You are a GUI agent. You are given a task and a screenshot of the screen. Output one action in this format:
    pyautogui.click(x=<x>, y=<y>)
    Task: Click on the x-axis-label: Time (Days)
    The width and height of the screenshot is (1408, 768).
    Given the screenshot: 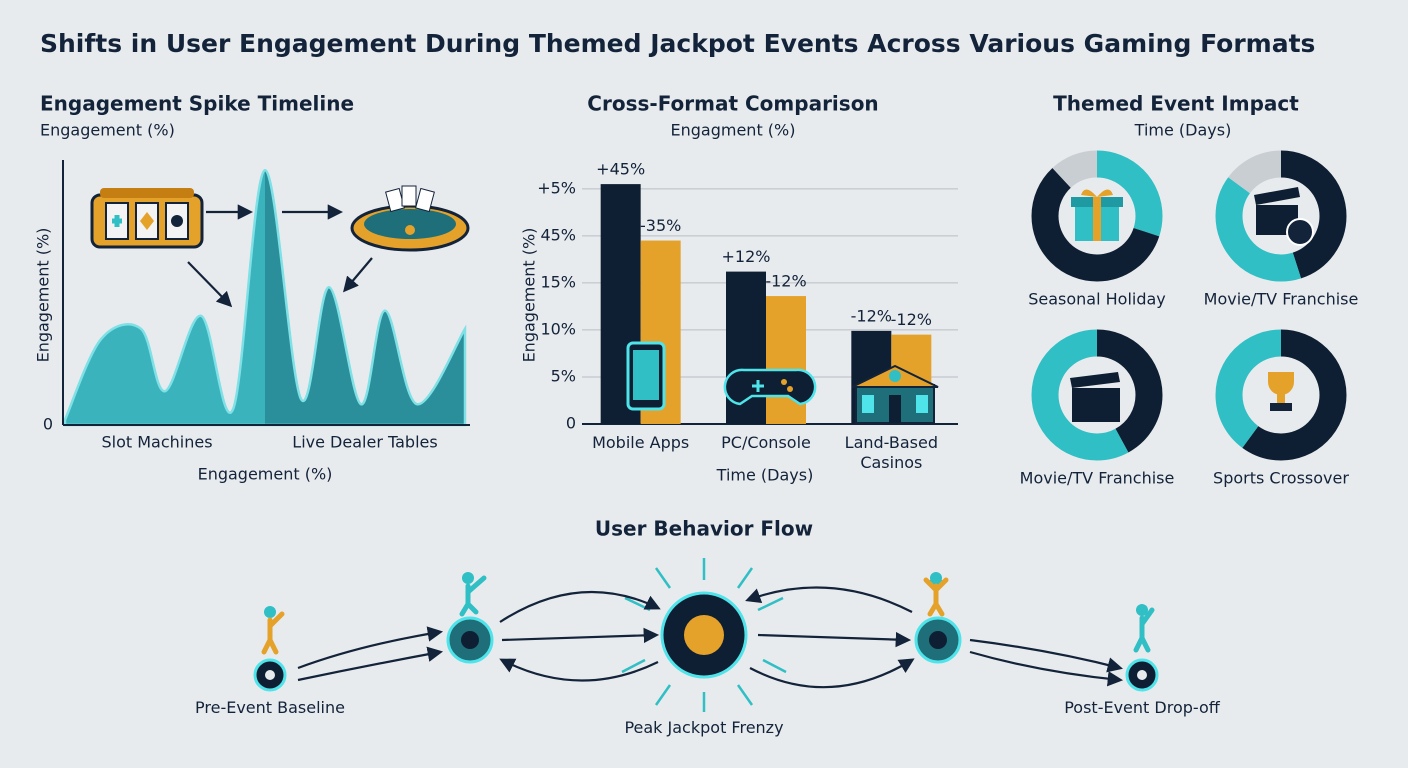 What is the action you would take?
    pyautogui.click(x=765, y=475)
    